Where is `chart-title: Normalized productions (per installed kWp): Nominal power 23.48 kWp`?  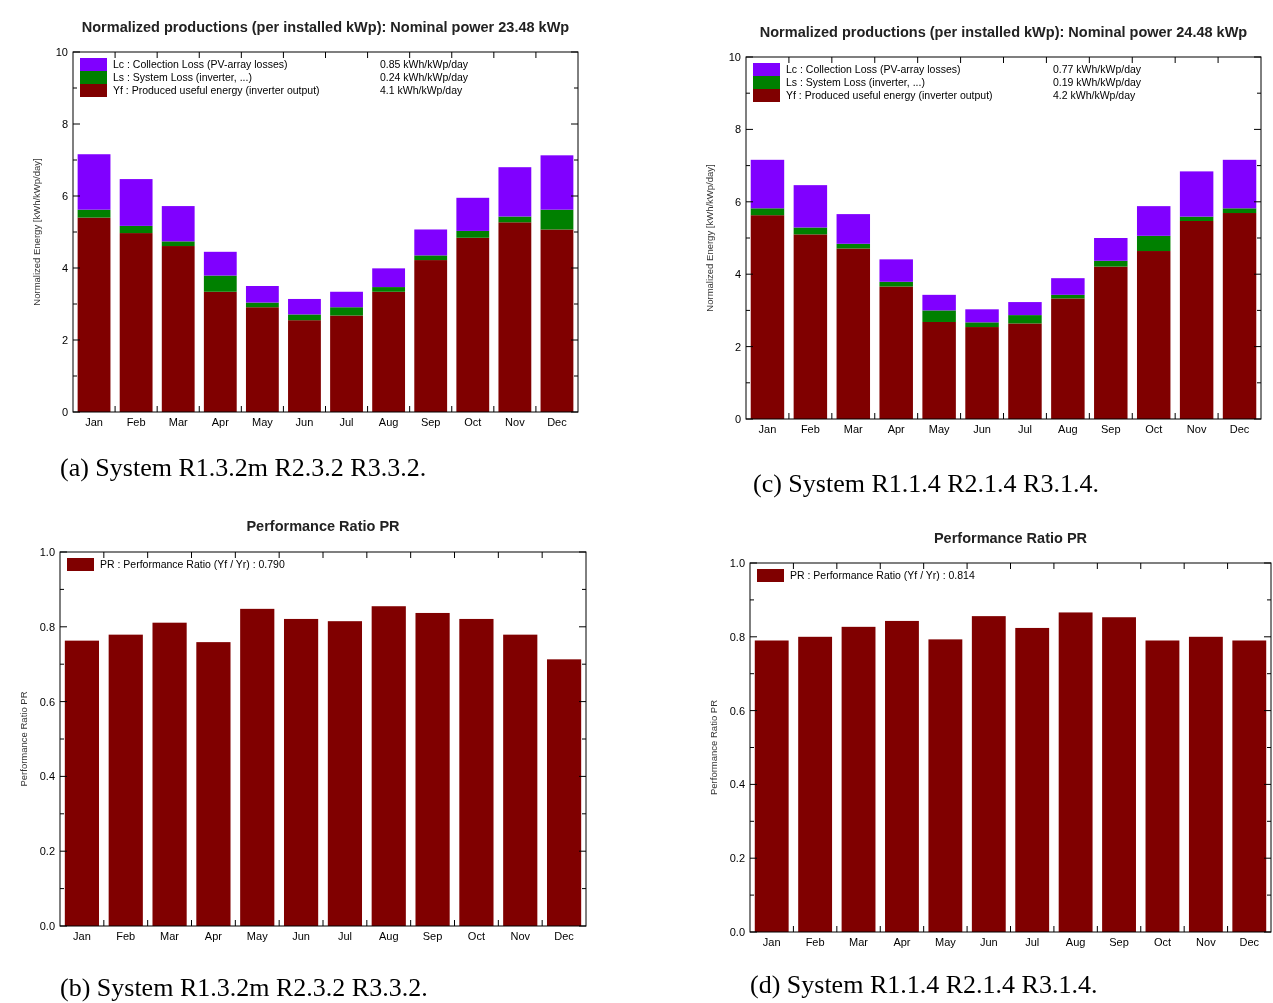 chart-title: Normalized productions (per installed kWp): Nominal power 23.48 kWp is located at coordinates (325, 27).